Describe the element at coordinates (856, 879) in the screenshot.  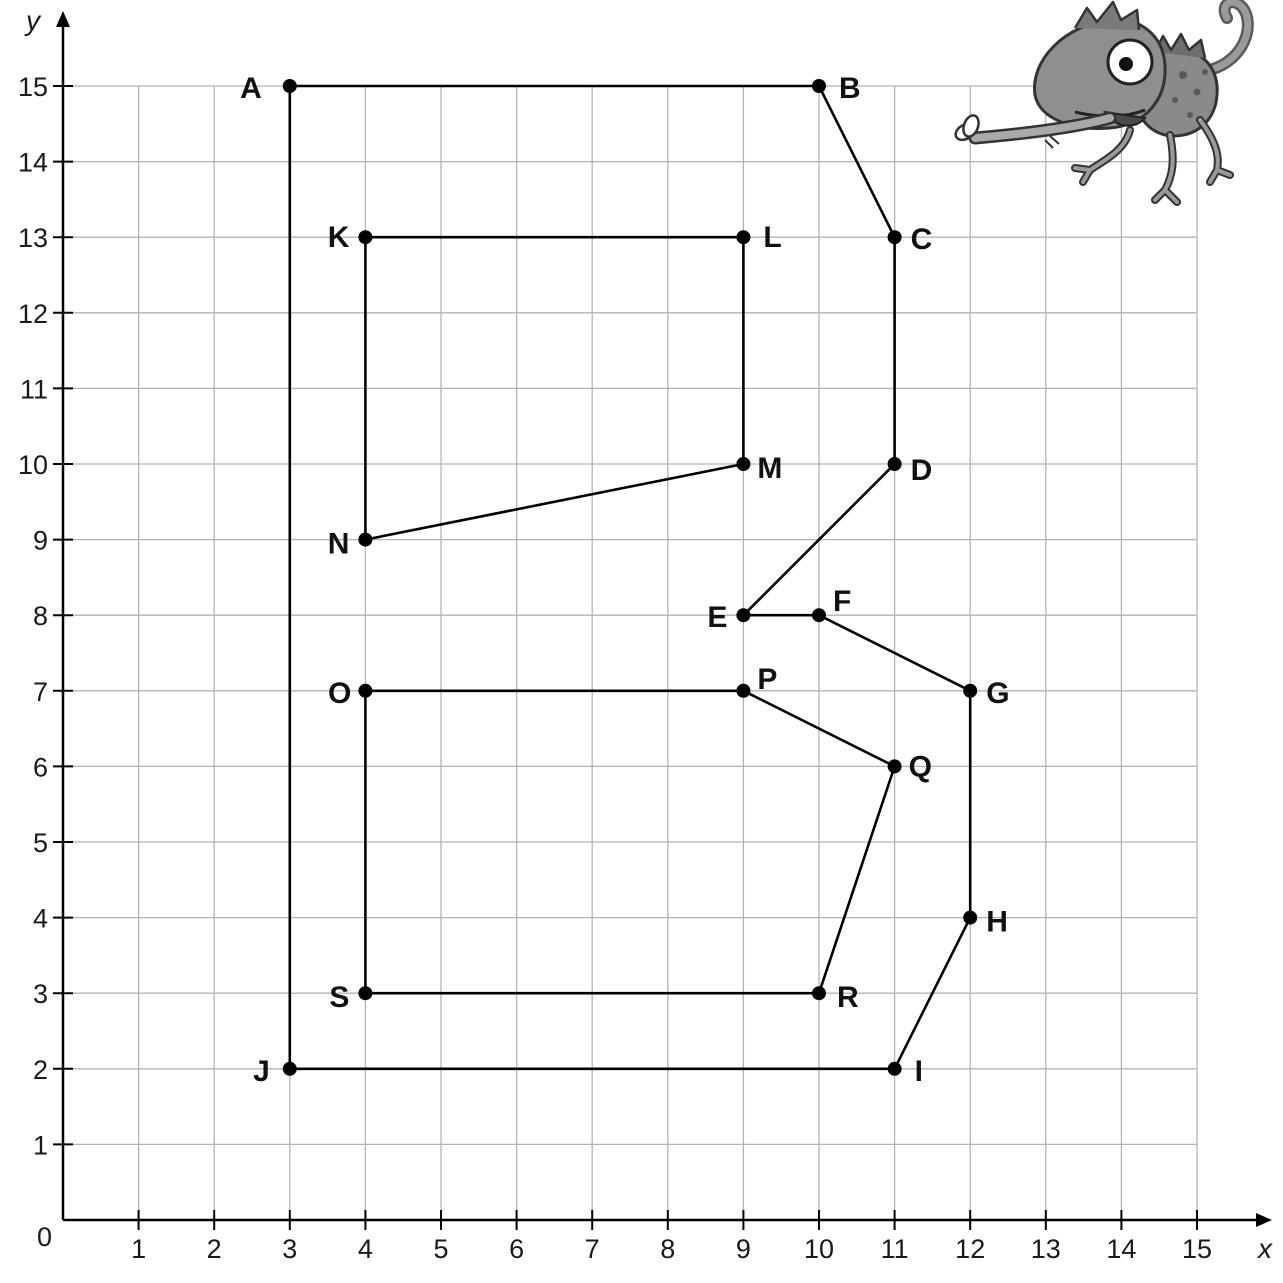
I see `edge-QR` at that location.